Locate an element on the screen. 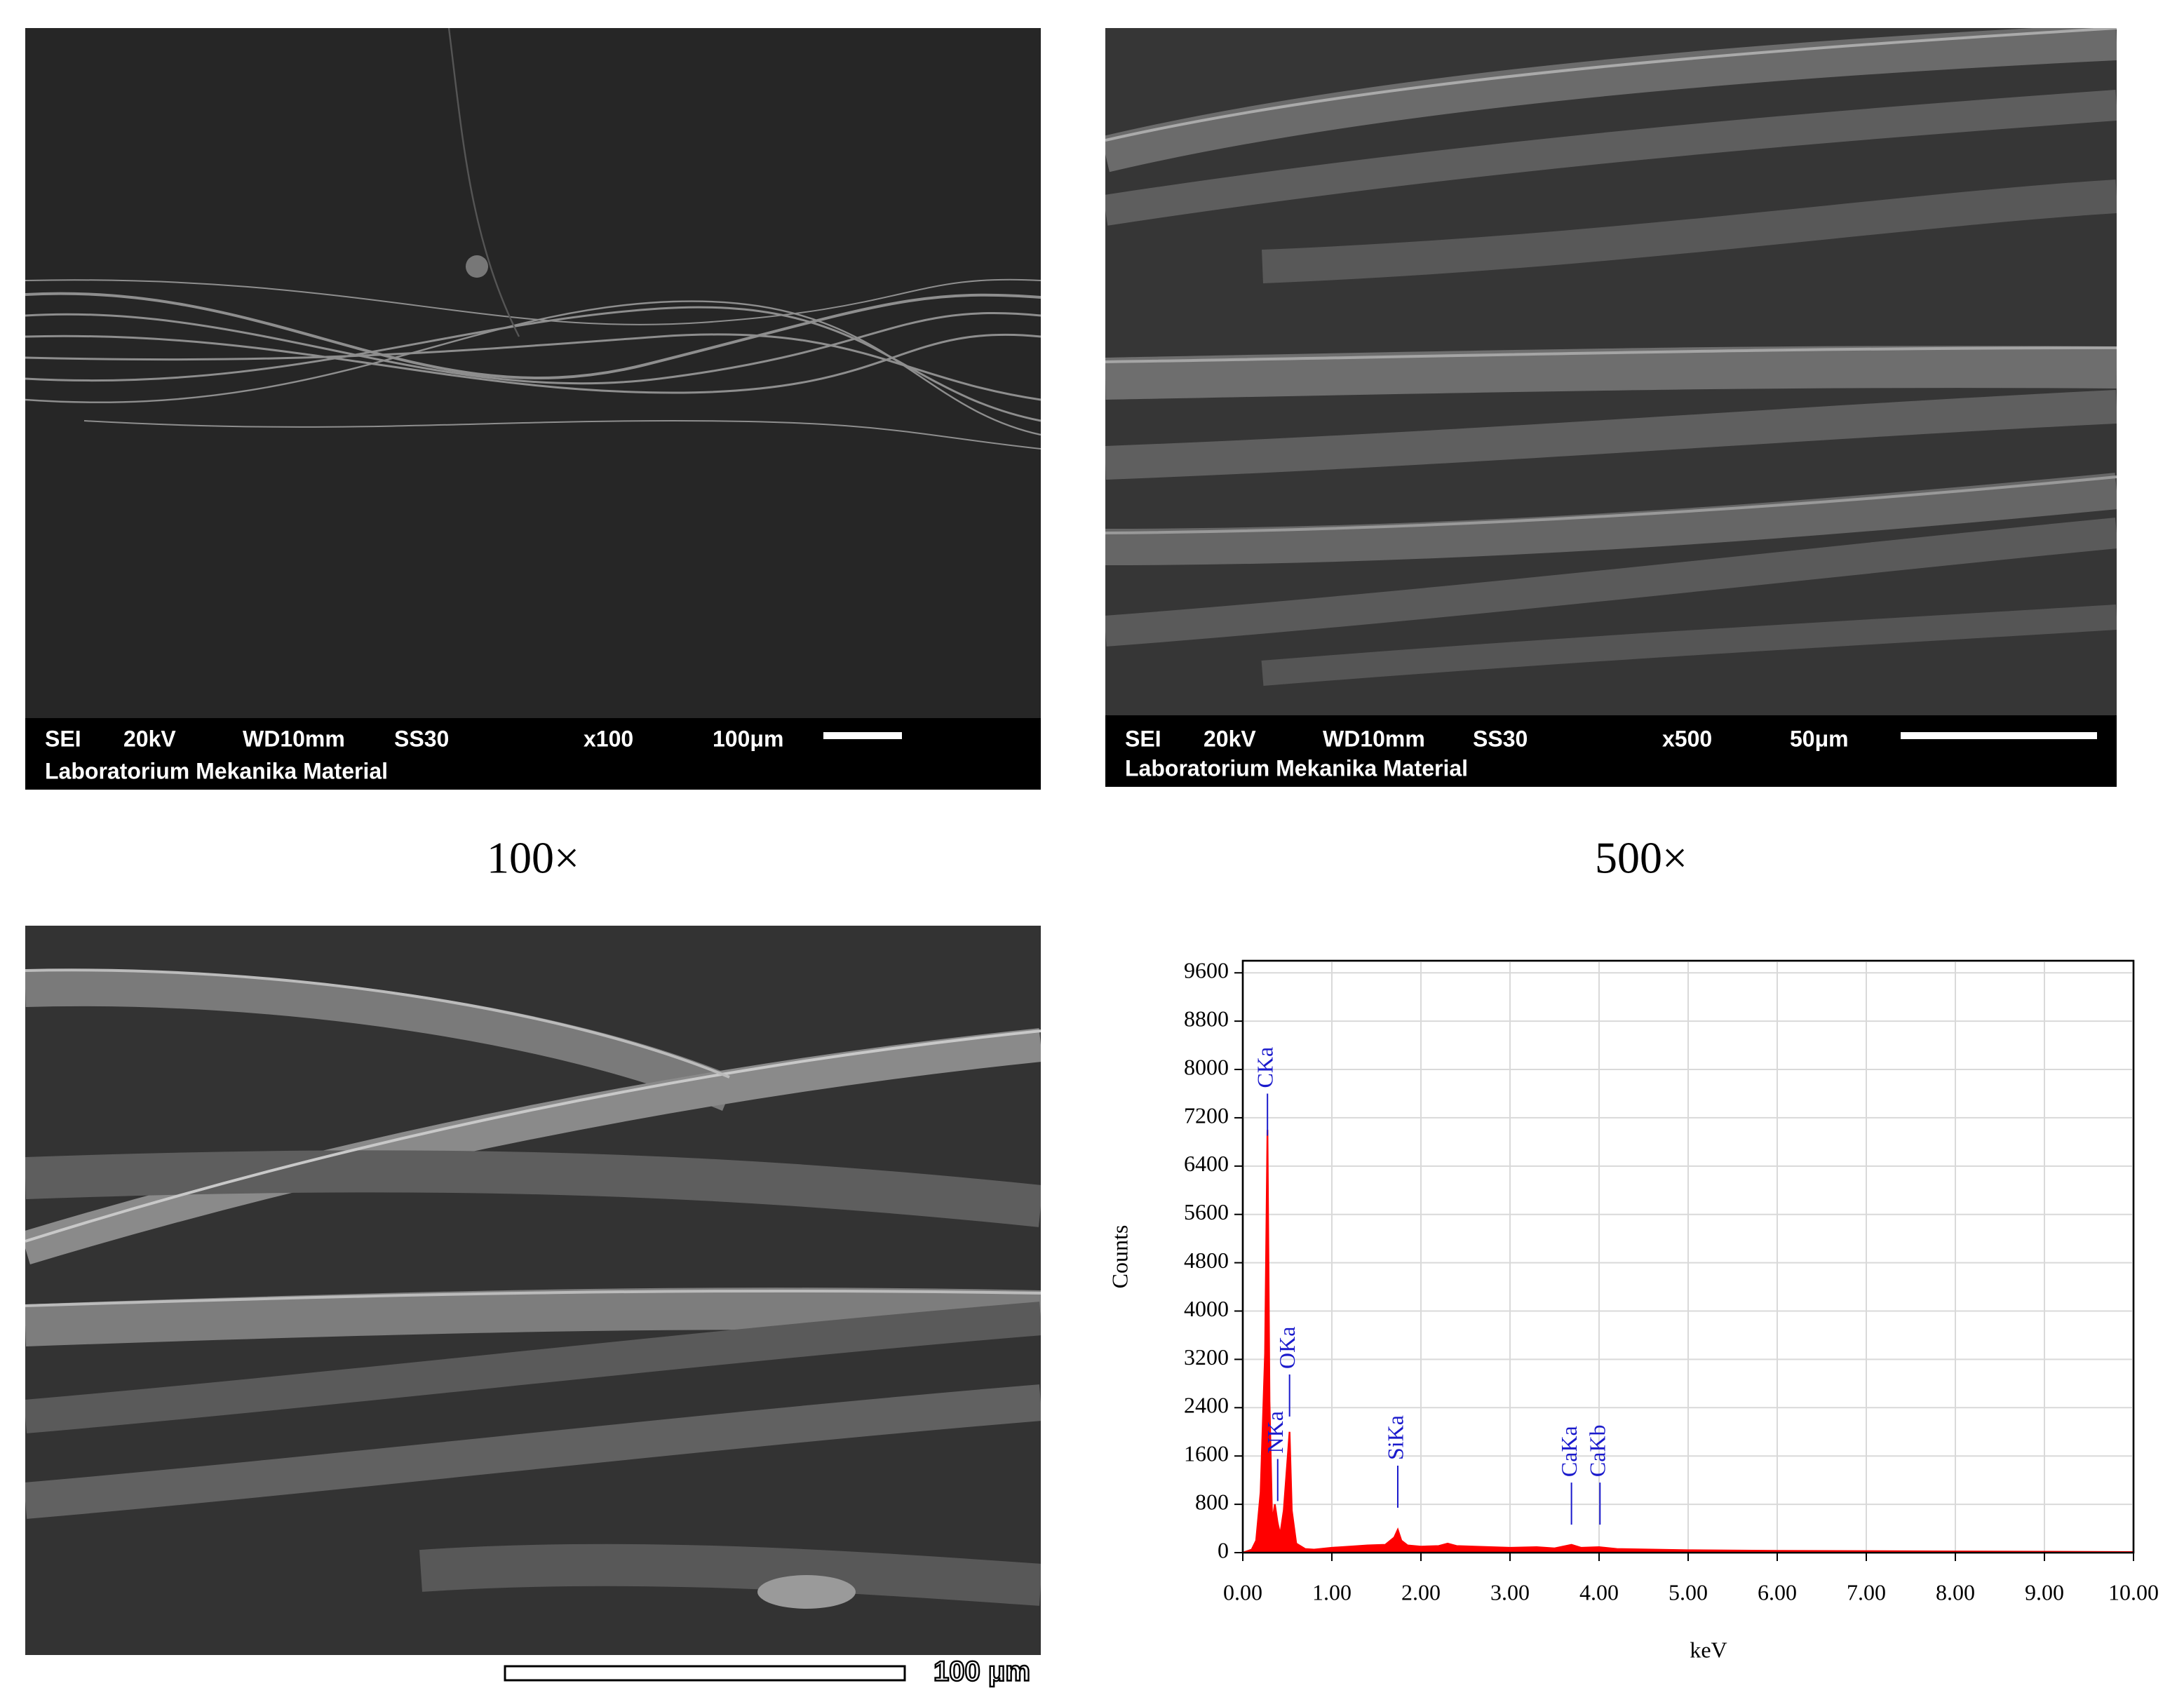 This screenshot has height=1702, width=2184. x-tick-label: 7.00 is located at coordinates (1866, 1592).